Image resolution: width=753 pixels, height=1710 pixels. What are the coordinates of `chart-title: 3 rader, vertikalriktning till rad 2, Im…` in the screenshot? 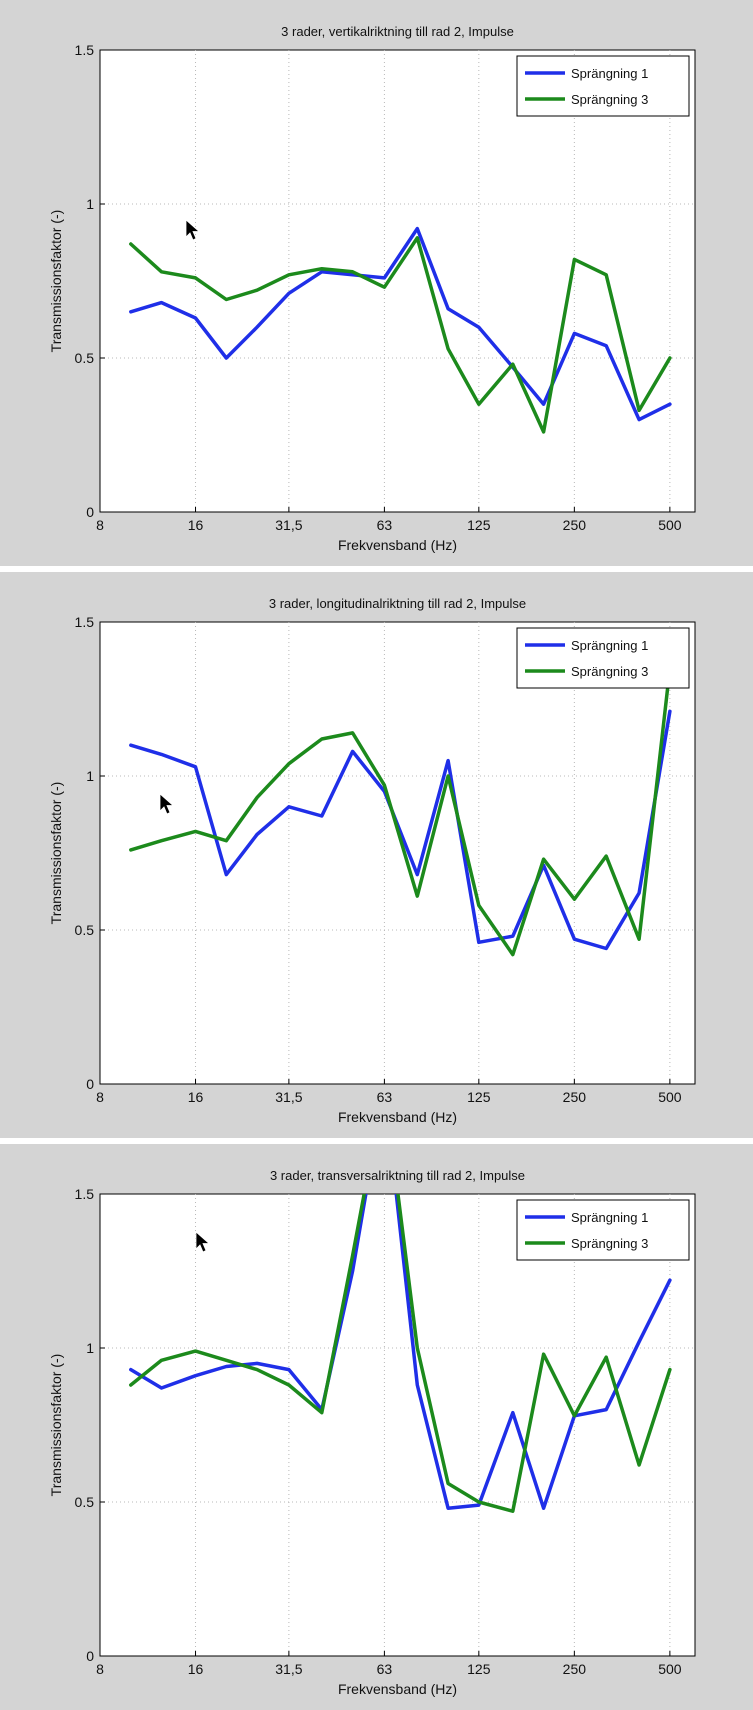 It's located at (397, 31).